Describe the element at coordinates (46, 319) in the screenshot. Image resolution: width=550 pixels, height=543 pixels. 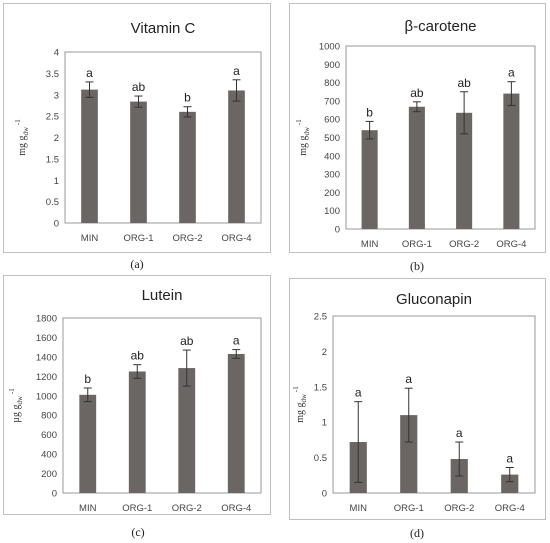
I see `y-tick-label-9: 1800` at that location.